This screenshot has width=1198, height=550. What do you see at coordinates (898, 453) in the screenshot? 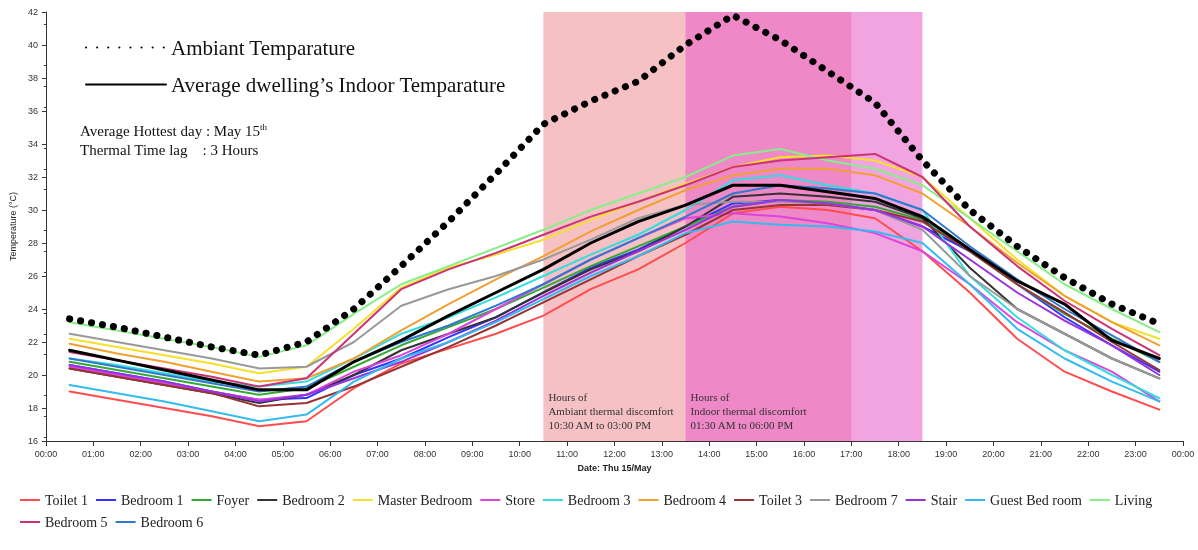
I see `x-tick-label: 18:00` at bounding box center [898, 453].